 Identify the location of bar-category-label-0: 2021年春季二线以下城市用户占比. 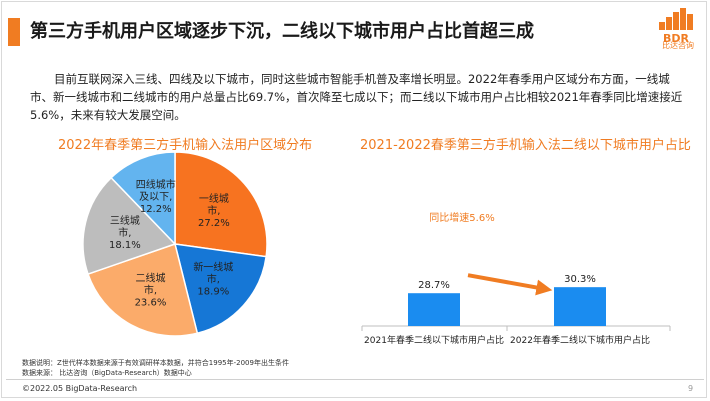
(434, 340).